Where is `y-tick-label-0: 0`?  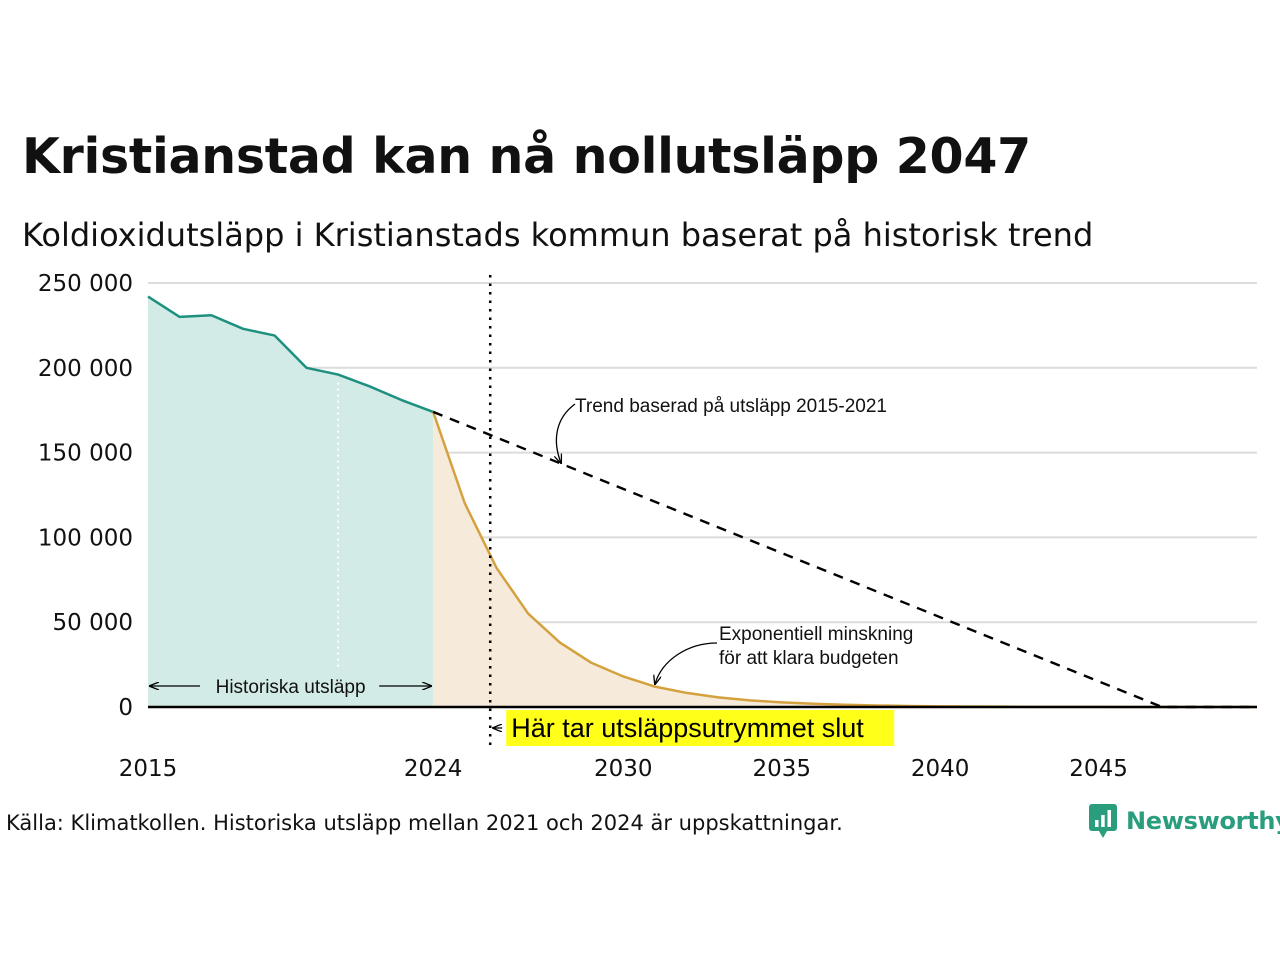 y-tick-label-0: 0 is located at coordinates (125, 708).